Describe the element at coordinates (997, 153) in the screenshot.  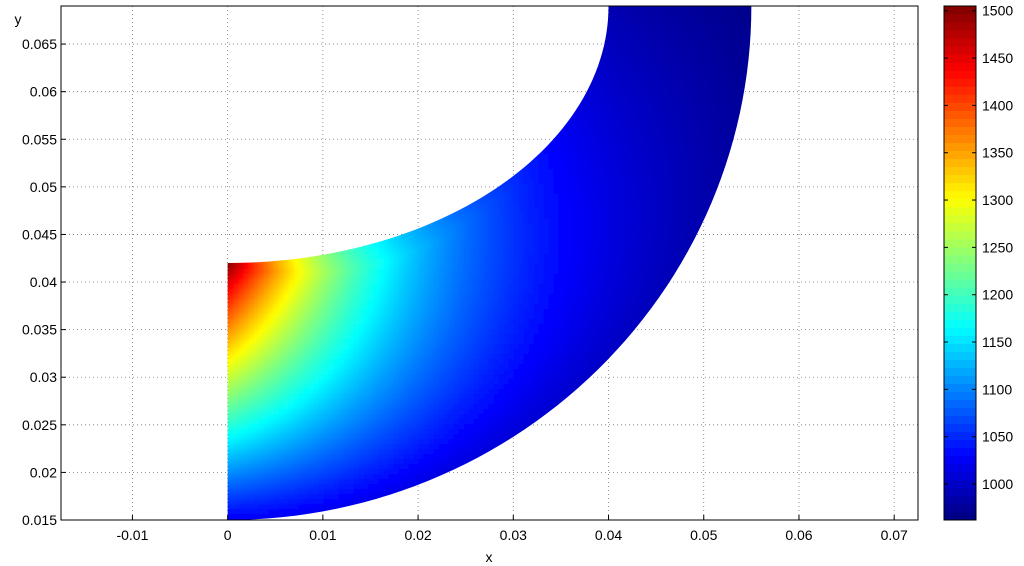
I see `colorbar-tick-label: 1350` at that location.